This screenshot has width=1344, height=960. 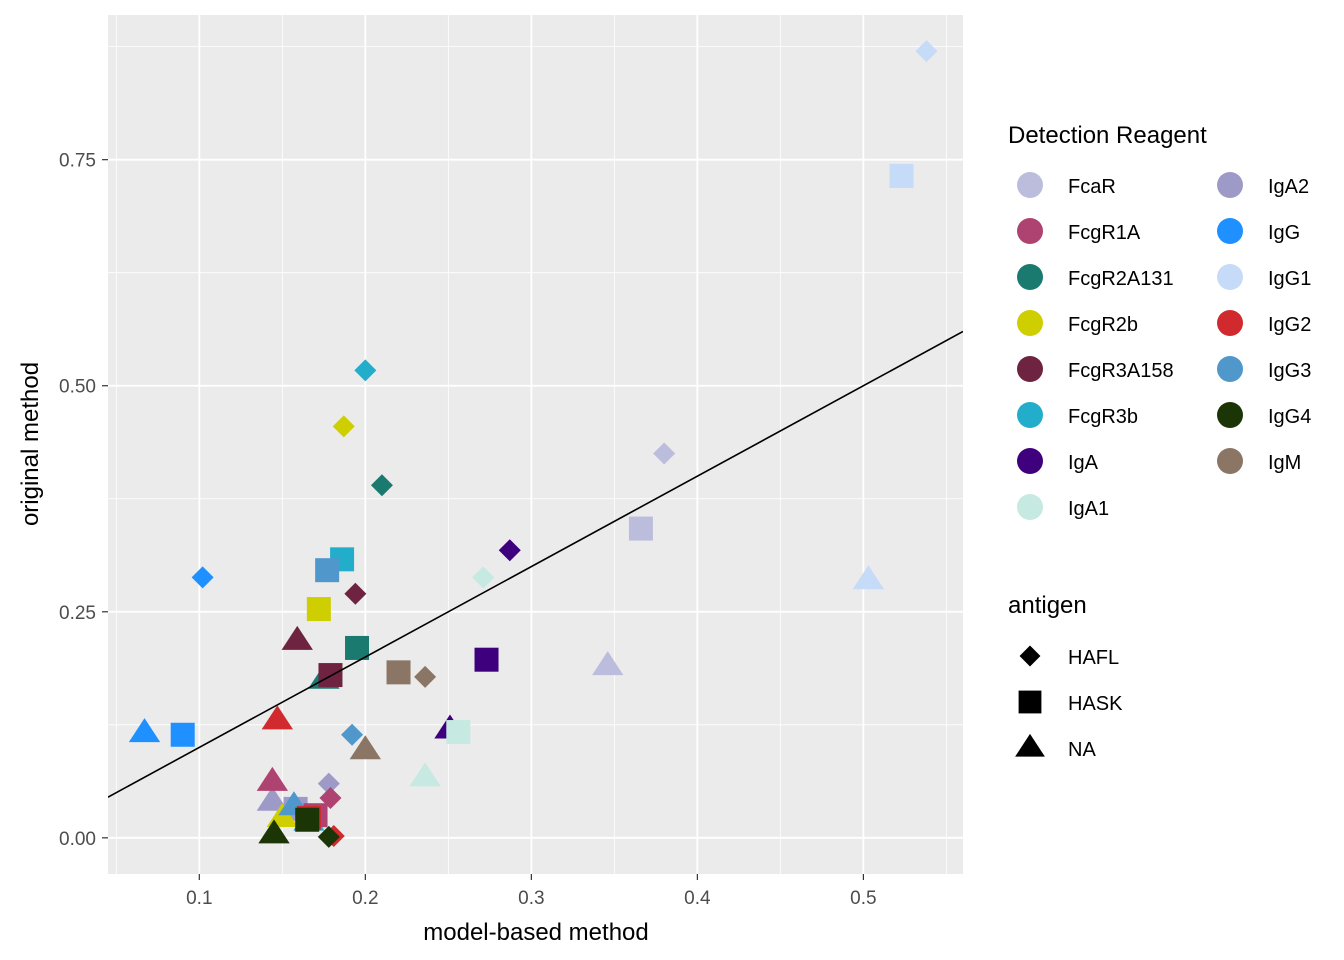 What do you see at coordinates (1230, 461) in the screenshot?
I see `legend-key-igm` at bounding box center [1230, 461].